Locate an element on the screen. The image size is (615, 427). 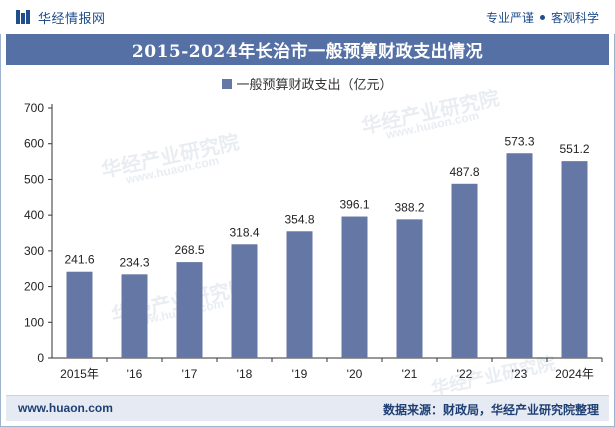
brand-name: 华经情报网 is located at coordinates (72, 18).